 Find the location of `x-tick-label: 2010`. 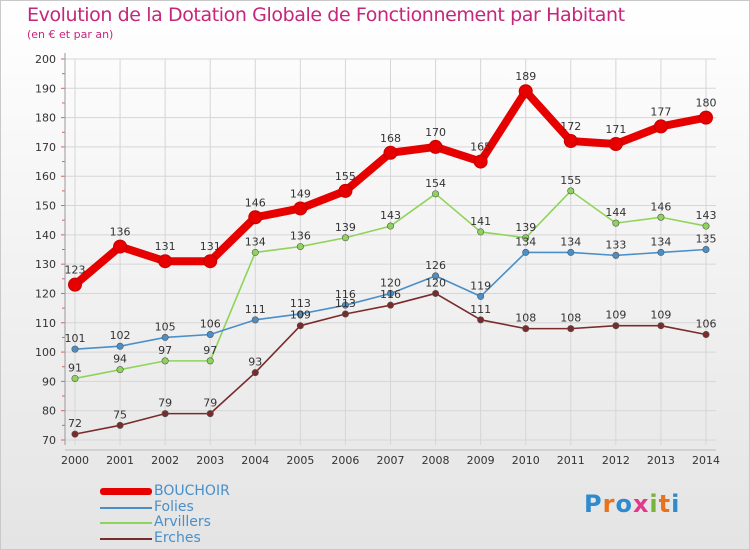

x-tick-label: 2010 is located at coordinates (526, 460).